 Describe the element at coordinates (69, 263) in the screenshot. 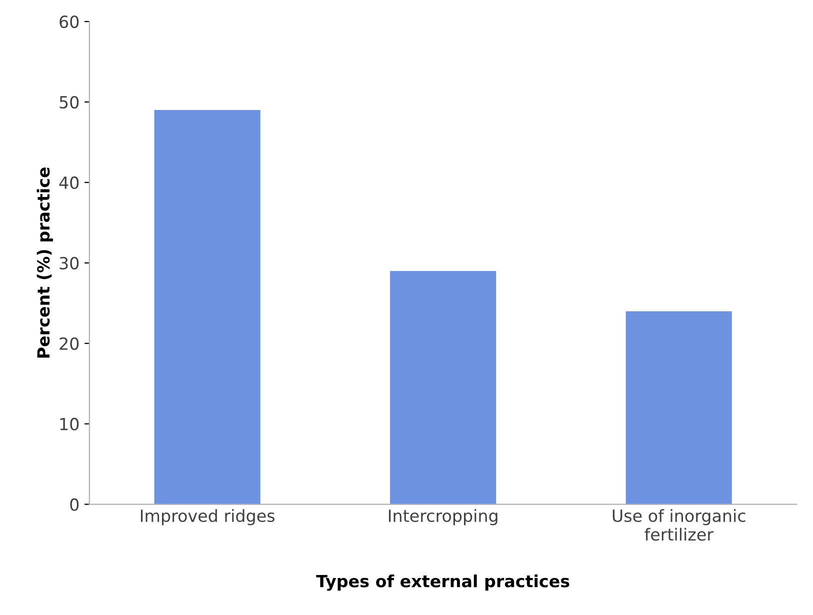

I see `y-tick-label: 30` at that location.